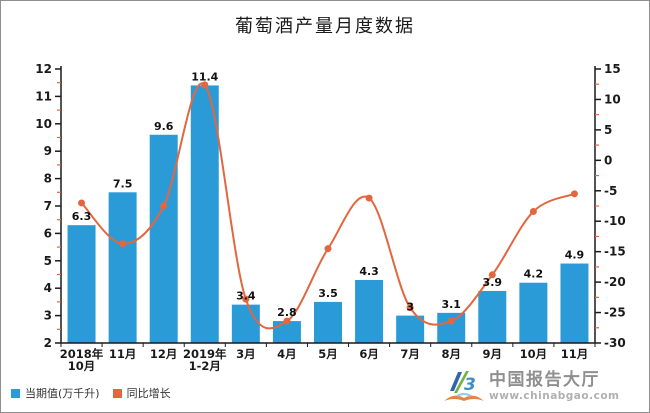 The image size is (650, 413). What do you see at coordinates (328, 293) in the screenshot?
I see `bar-value-label: 3.5` at bounding box center [328, 293].